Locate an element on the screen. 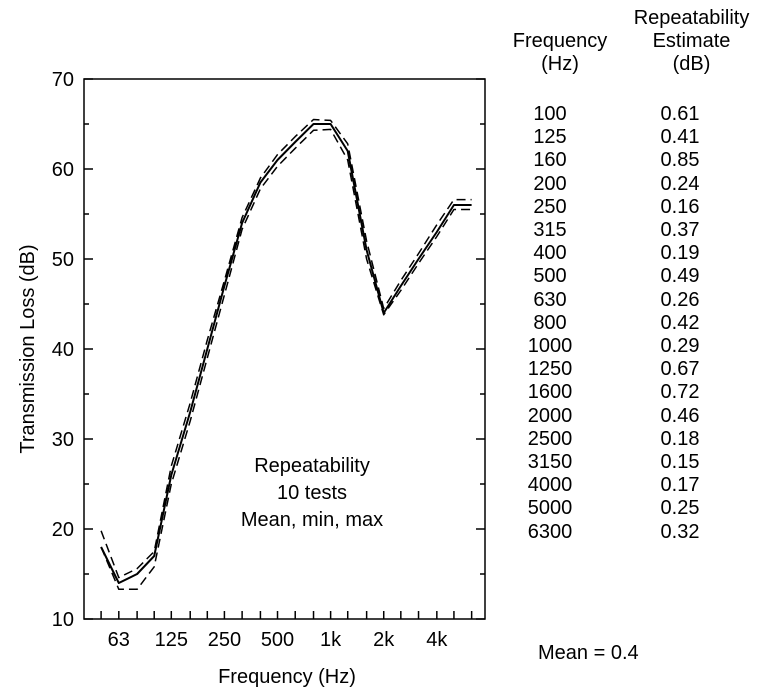 The height and width of the screenshot is (694, 763). row-frequency: 500 is located at coordinates (550, 276).